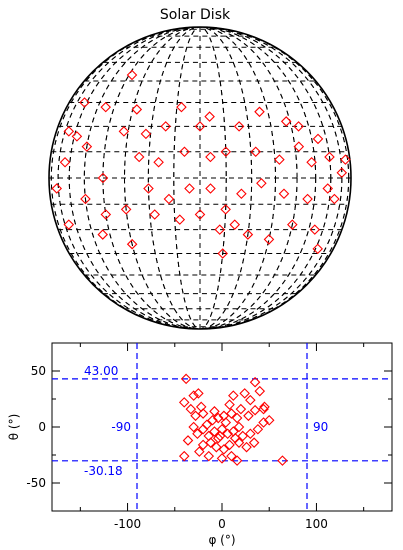 Image resolution: width=403 pixels, height=550 pixels. I want to click on x-tick-label: -100, so click(127, 524).